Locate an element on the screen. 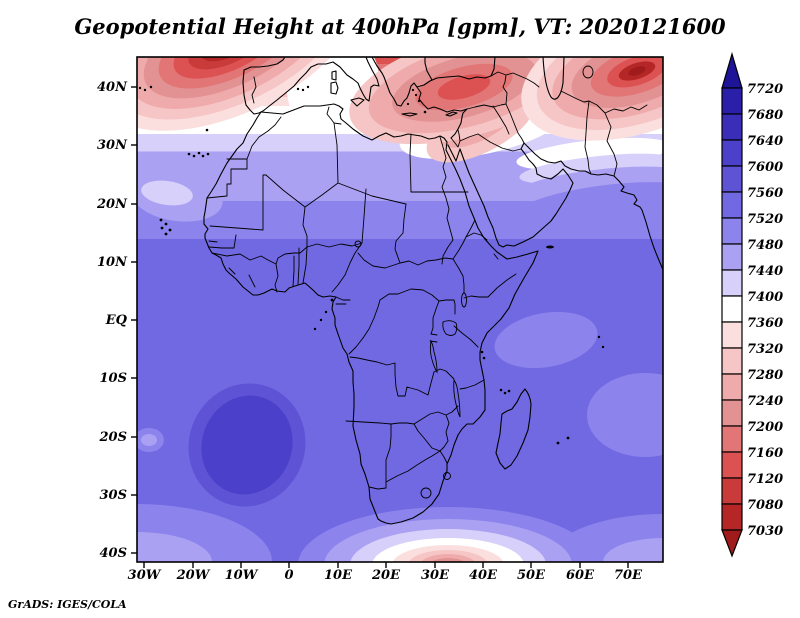 This screenshot has width=800, height=618. colorbar-arrow-top is located at coordinates (732, 70).